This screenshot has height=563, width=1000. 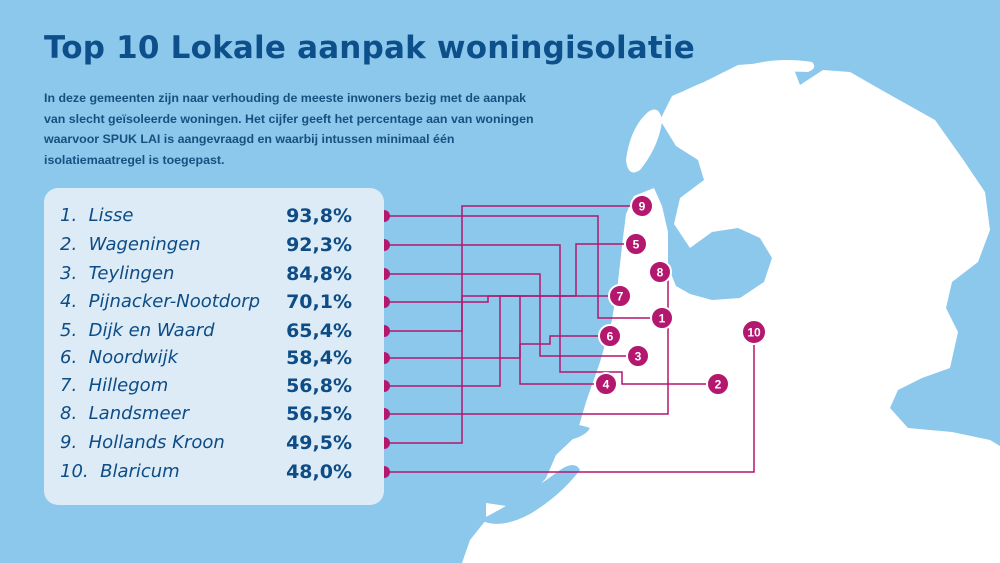 I want to click on map-marker-2: 2, so click(x=718, y=384).